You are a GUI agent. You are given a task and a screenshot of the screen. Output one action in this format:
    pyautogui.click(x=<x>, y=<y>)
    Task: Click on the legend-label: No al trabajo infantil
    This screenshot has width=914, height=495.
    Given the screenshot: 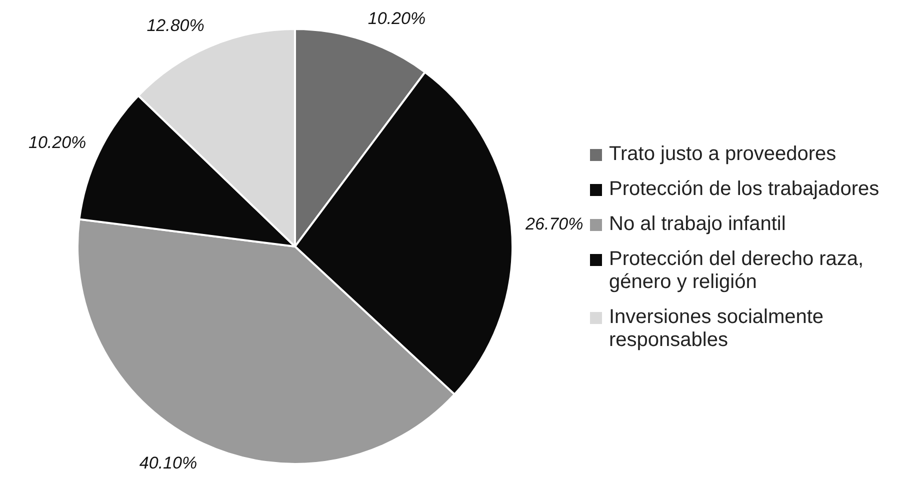 What is the action you would take?
    pyautogui.click(x=697, y=224)
    